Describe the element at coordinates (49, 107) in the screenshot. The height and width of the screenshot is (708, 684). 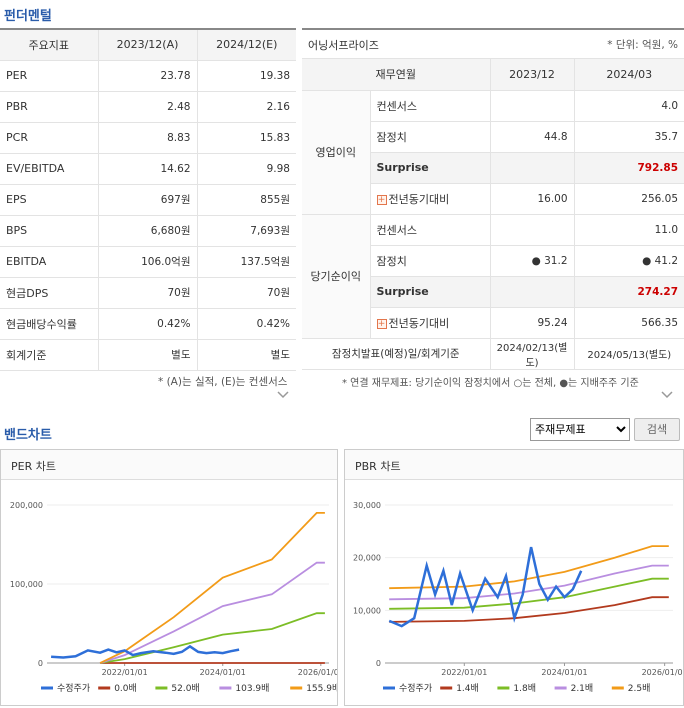
I see `row-label: PBR` at that location.